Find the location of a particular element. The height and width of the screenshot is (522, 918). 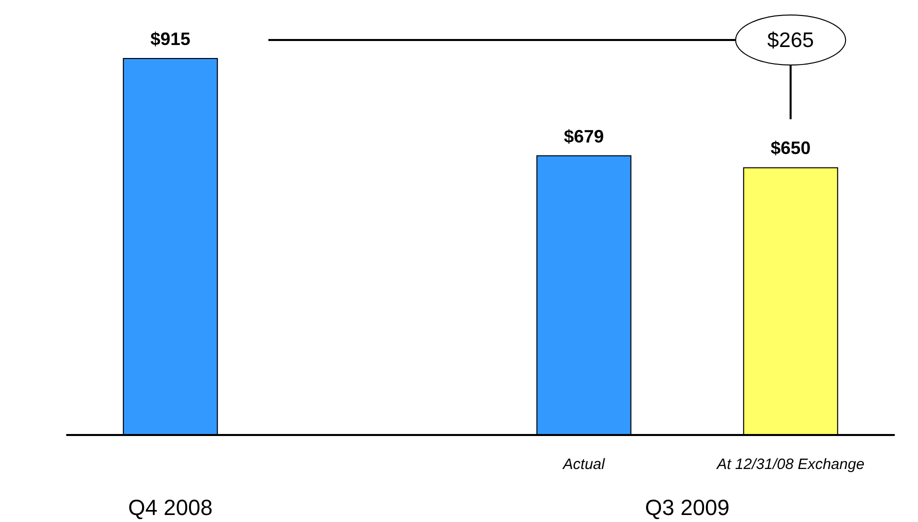

text: $265 is located at coordinates (790, 40).